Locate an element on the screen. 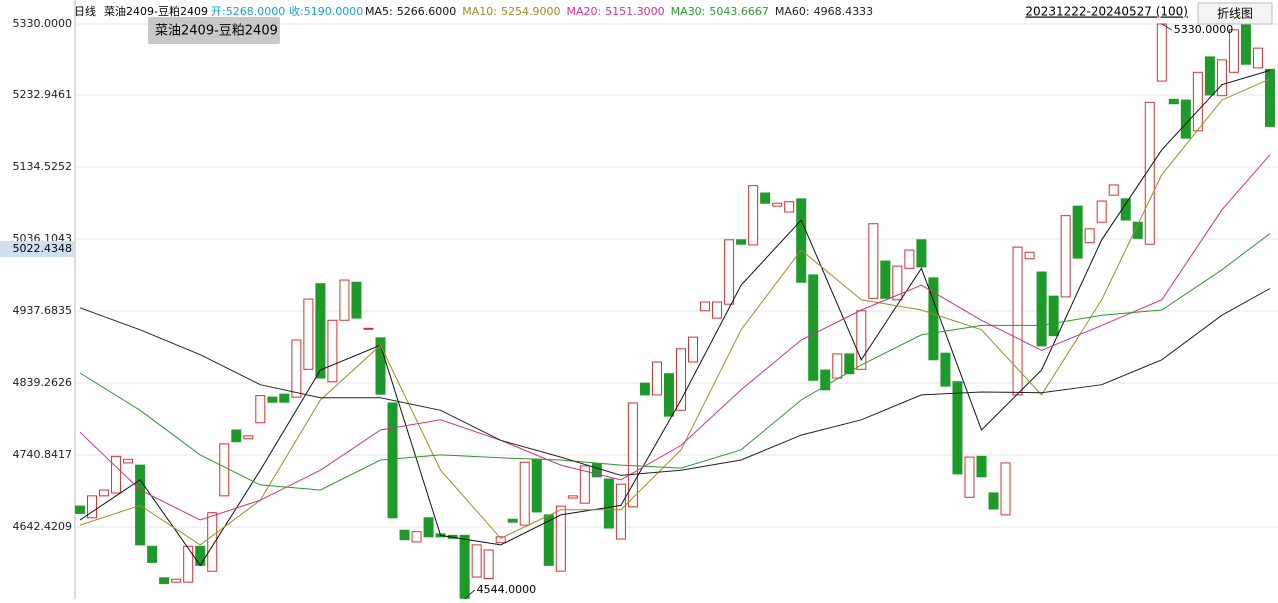  legend-name: MA20: is located at coordinates (583, 11).